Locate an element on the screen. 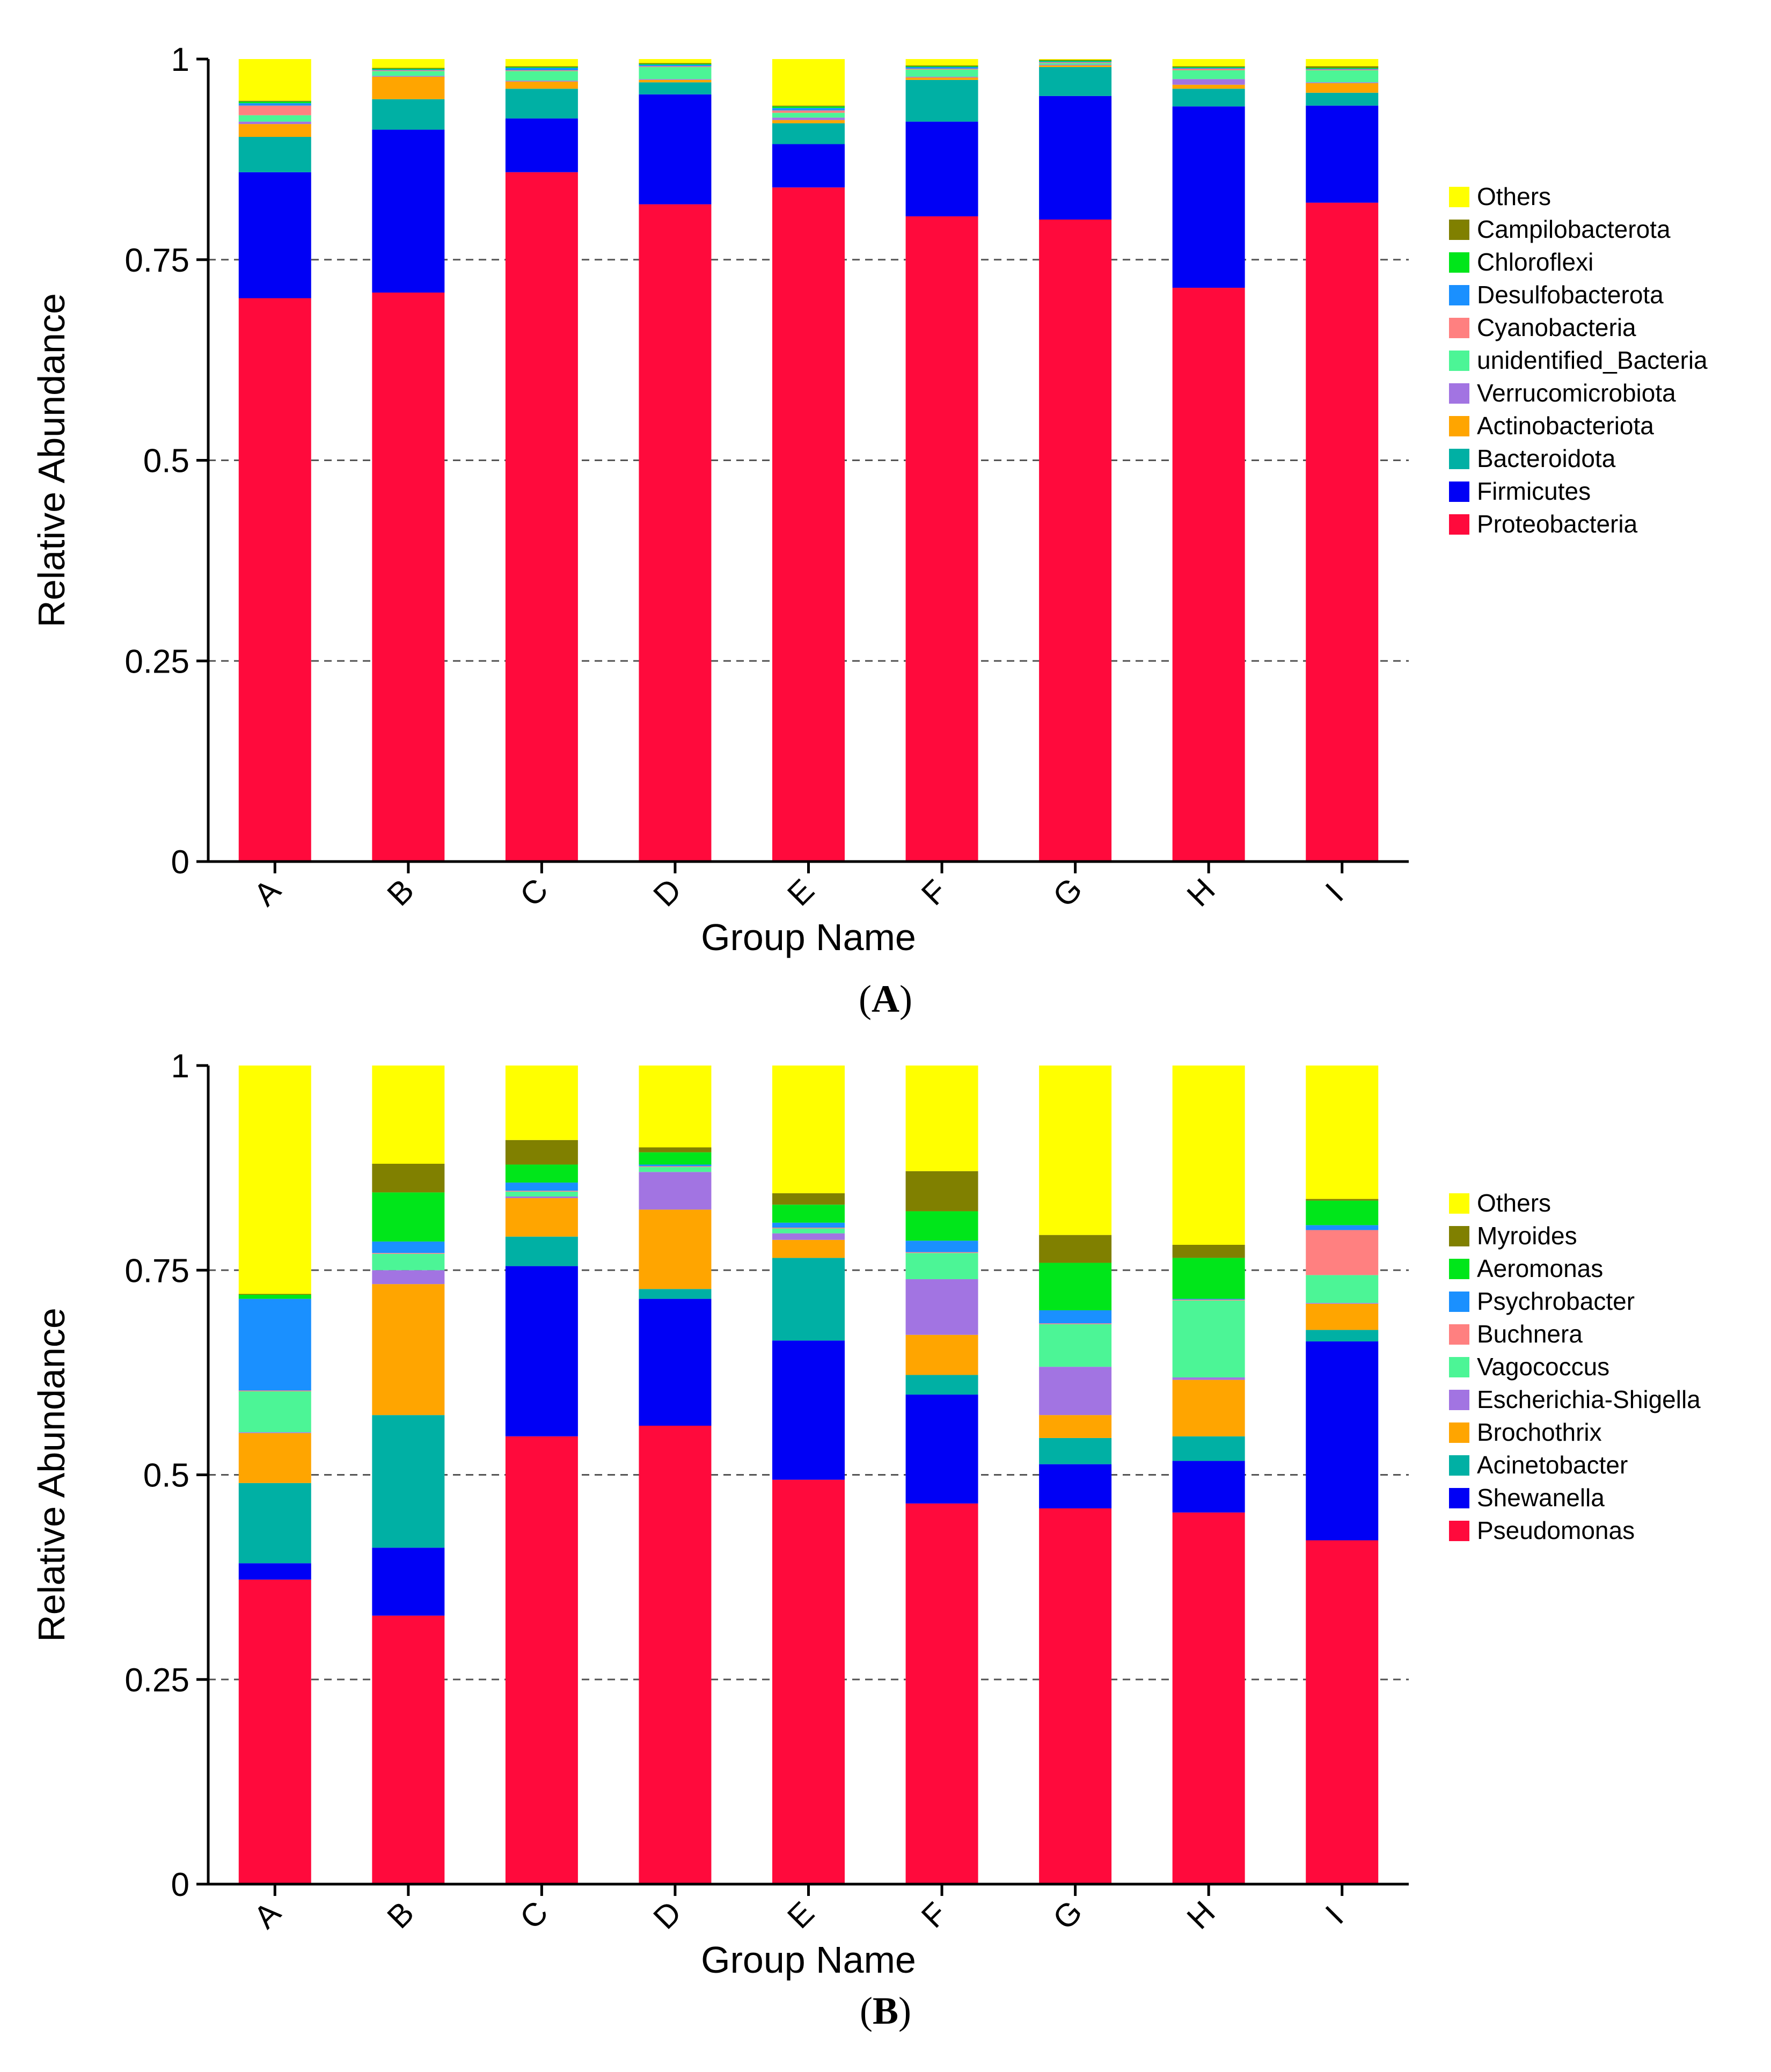 This screenshot has width=1771, height=2072. panel-b-bar-d-acinetobacter is located at coordinates (675, 1294).